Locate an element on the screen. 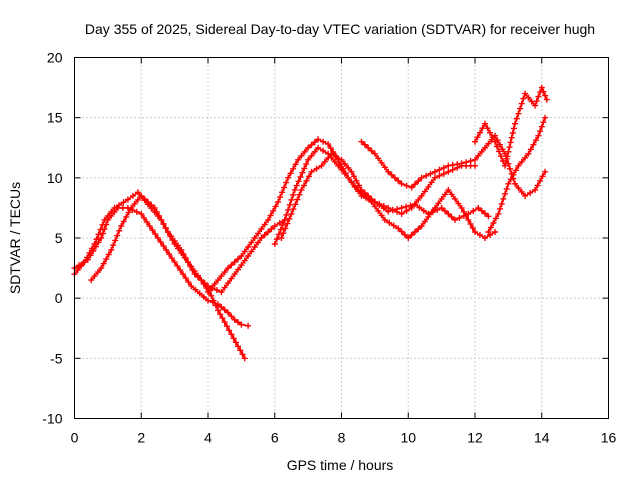 The width and height of the screenshot is (640, 480). x-tick-label: 2 is located at coordinates (141, 438).